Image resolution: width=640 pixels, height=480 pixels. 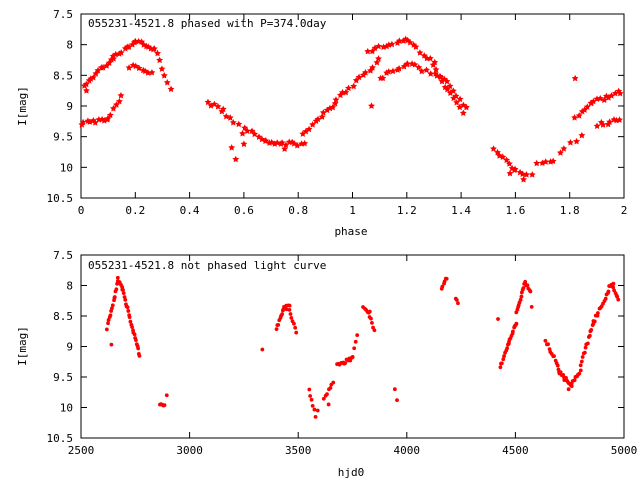 I want to click on phased-chart-title: 055231-4521.8 phased with P=374.0day, so click(x=207, y=23).